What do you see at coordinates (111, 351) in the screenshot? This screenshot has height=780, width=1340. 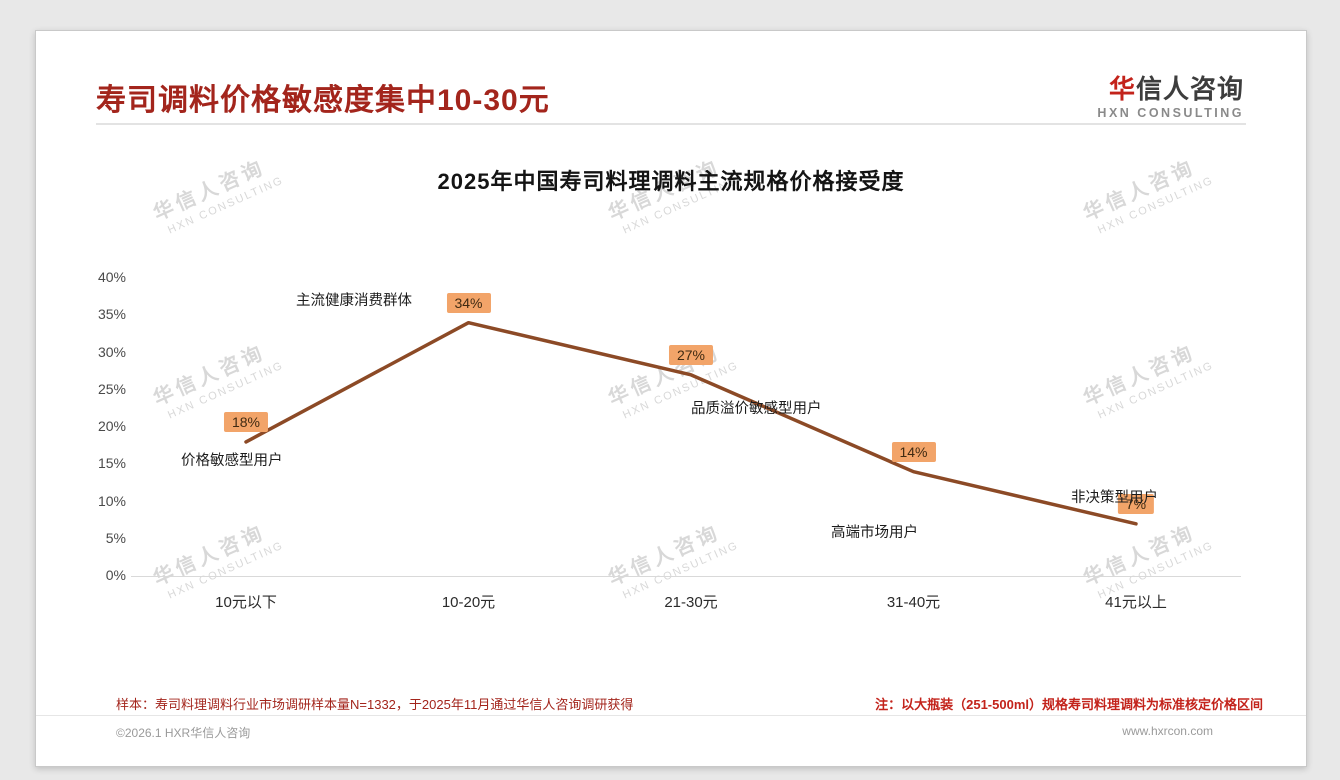 I see `y-axis-label: 30%` at bounding box center [111, 351].